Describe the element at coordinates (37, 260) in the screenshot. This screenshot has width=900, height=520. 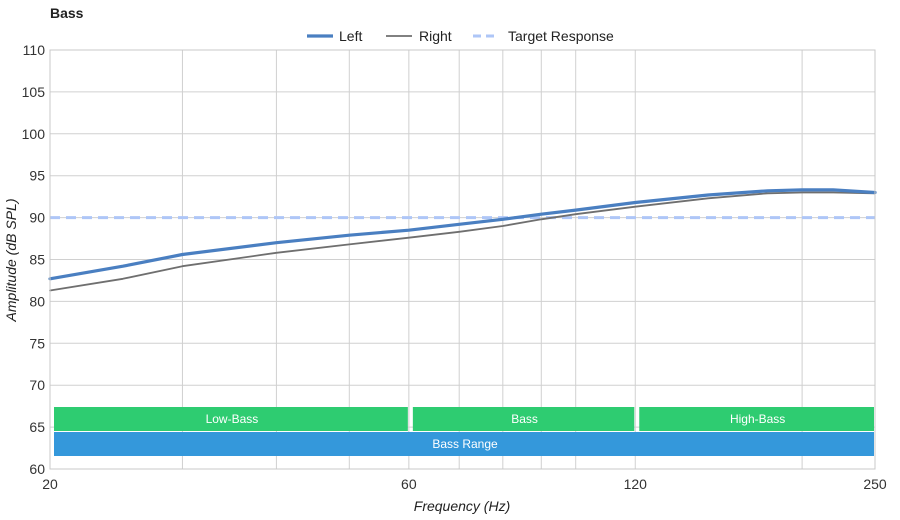
I see `y-tick-label: 85` at that location.